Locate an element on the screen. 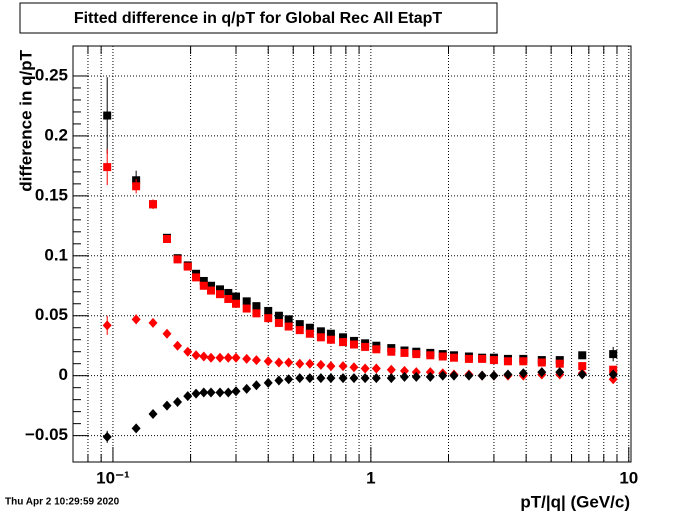  title-box is located at coordinates (258, 18).